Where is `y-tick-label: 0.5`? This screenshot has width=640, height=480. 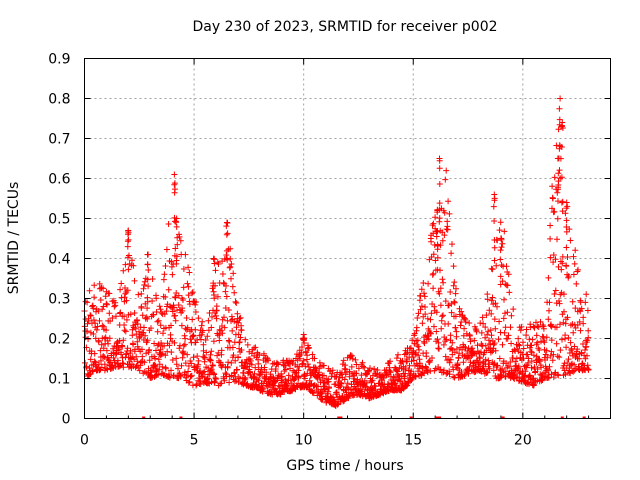 y-tick-label: 0.5 is located at coordinates (59, 220).